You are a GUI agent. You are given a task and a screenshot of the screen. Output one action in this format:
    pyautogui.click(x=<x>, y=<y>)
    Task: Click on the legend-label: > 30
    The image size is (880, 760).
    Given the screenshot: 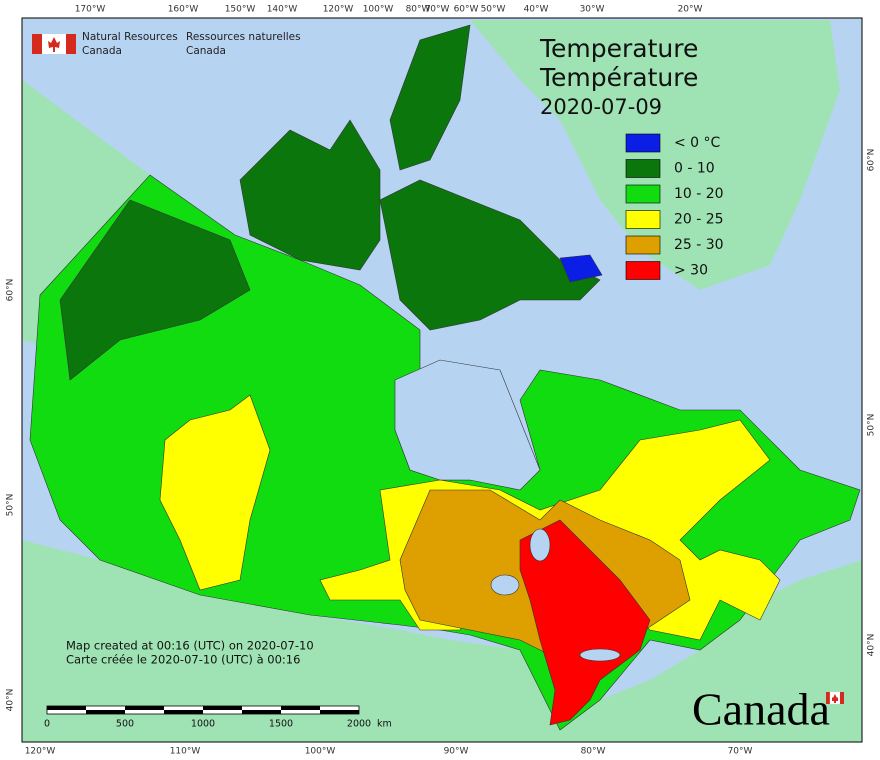 What is the action you would take?
    pyautogui.click(x=691, y=271)
    